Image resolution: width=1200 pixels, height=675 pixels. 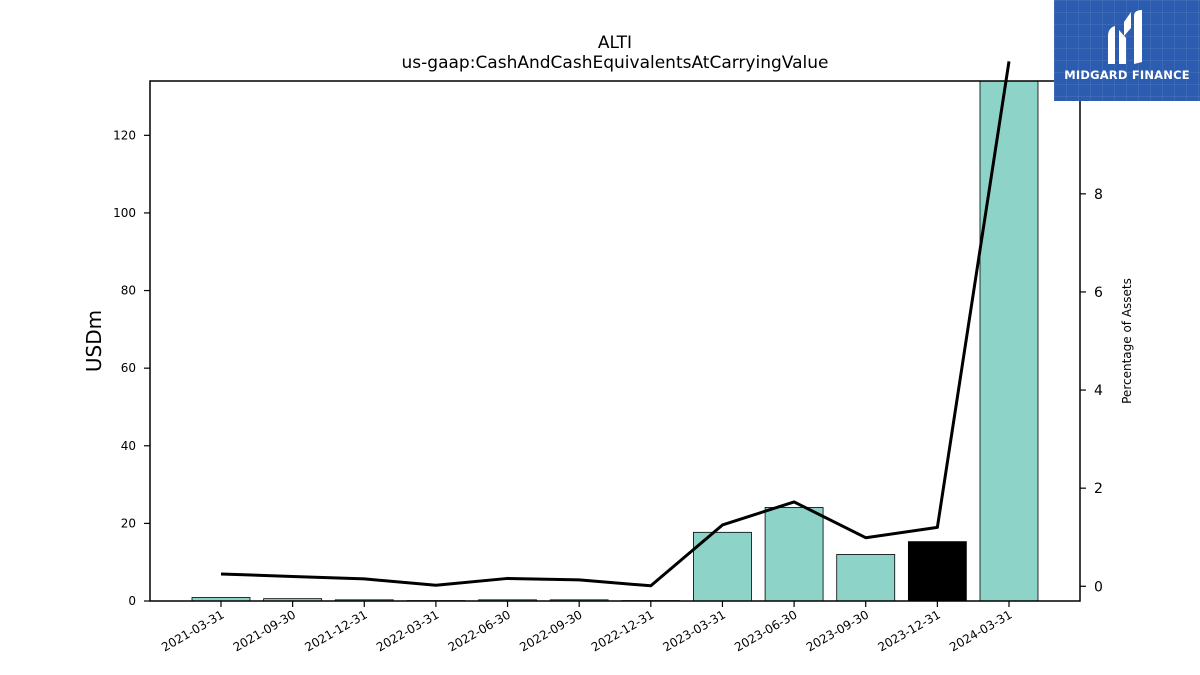 I want to click on y-axis-ticks: 0 20 40 60 80 100 120, so click(x=131, y=368).